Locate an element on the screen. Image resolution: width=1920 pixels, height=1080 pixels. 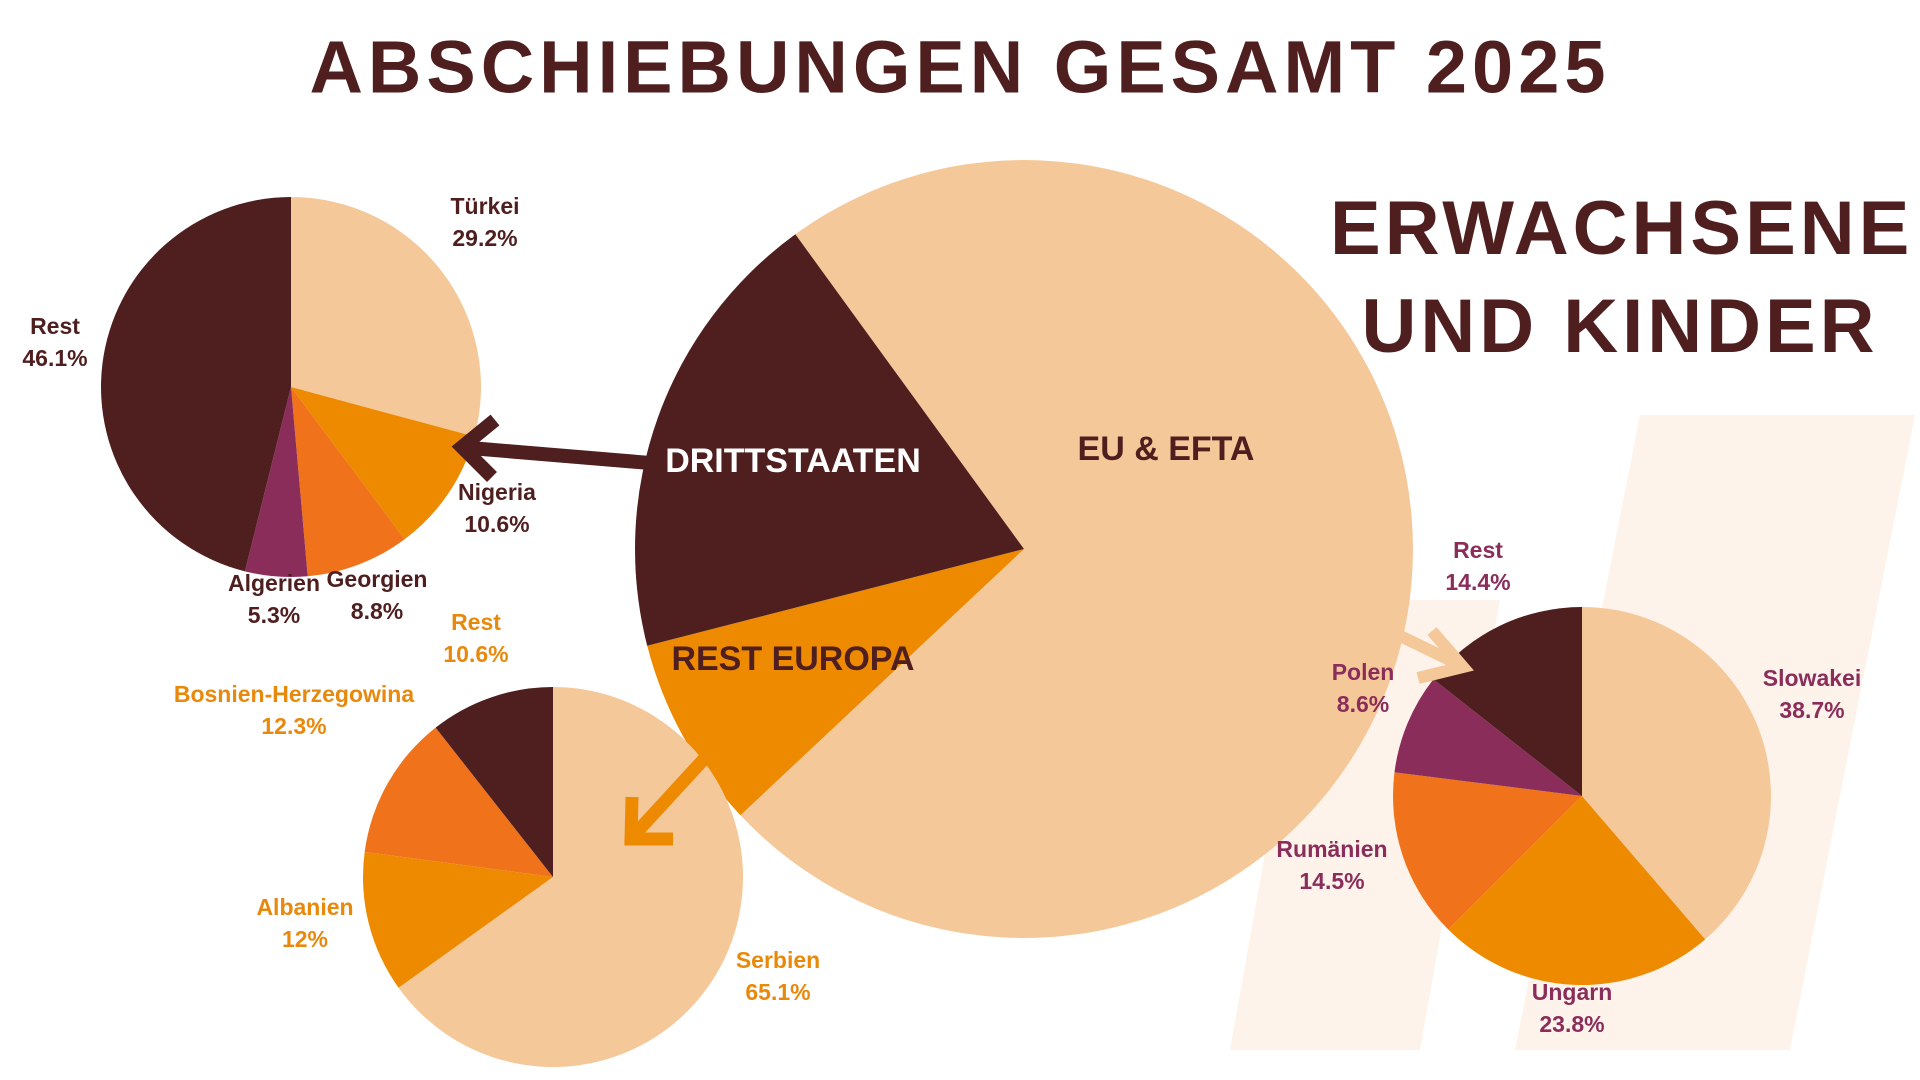
value-label: 29.2% is located at coordinates (484, 238).